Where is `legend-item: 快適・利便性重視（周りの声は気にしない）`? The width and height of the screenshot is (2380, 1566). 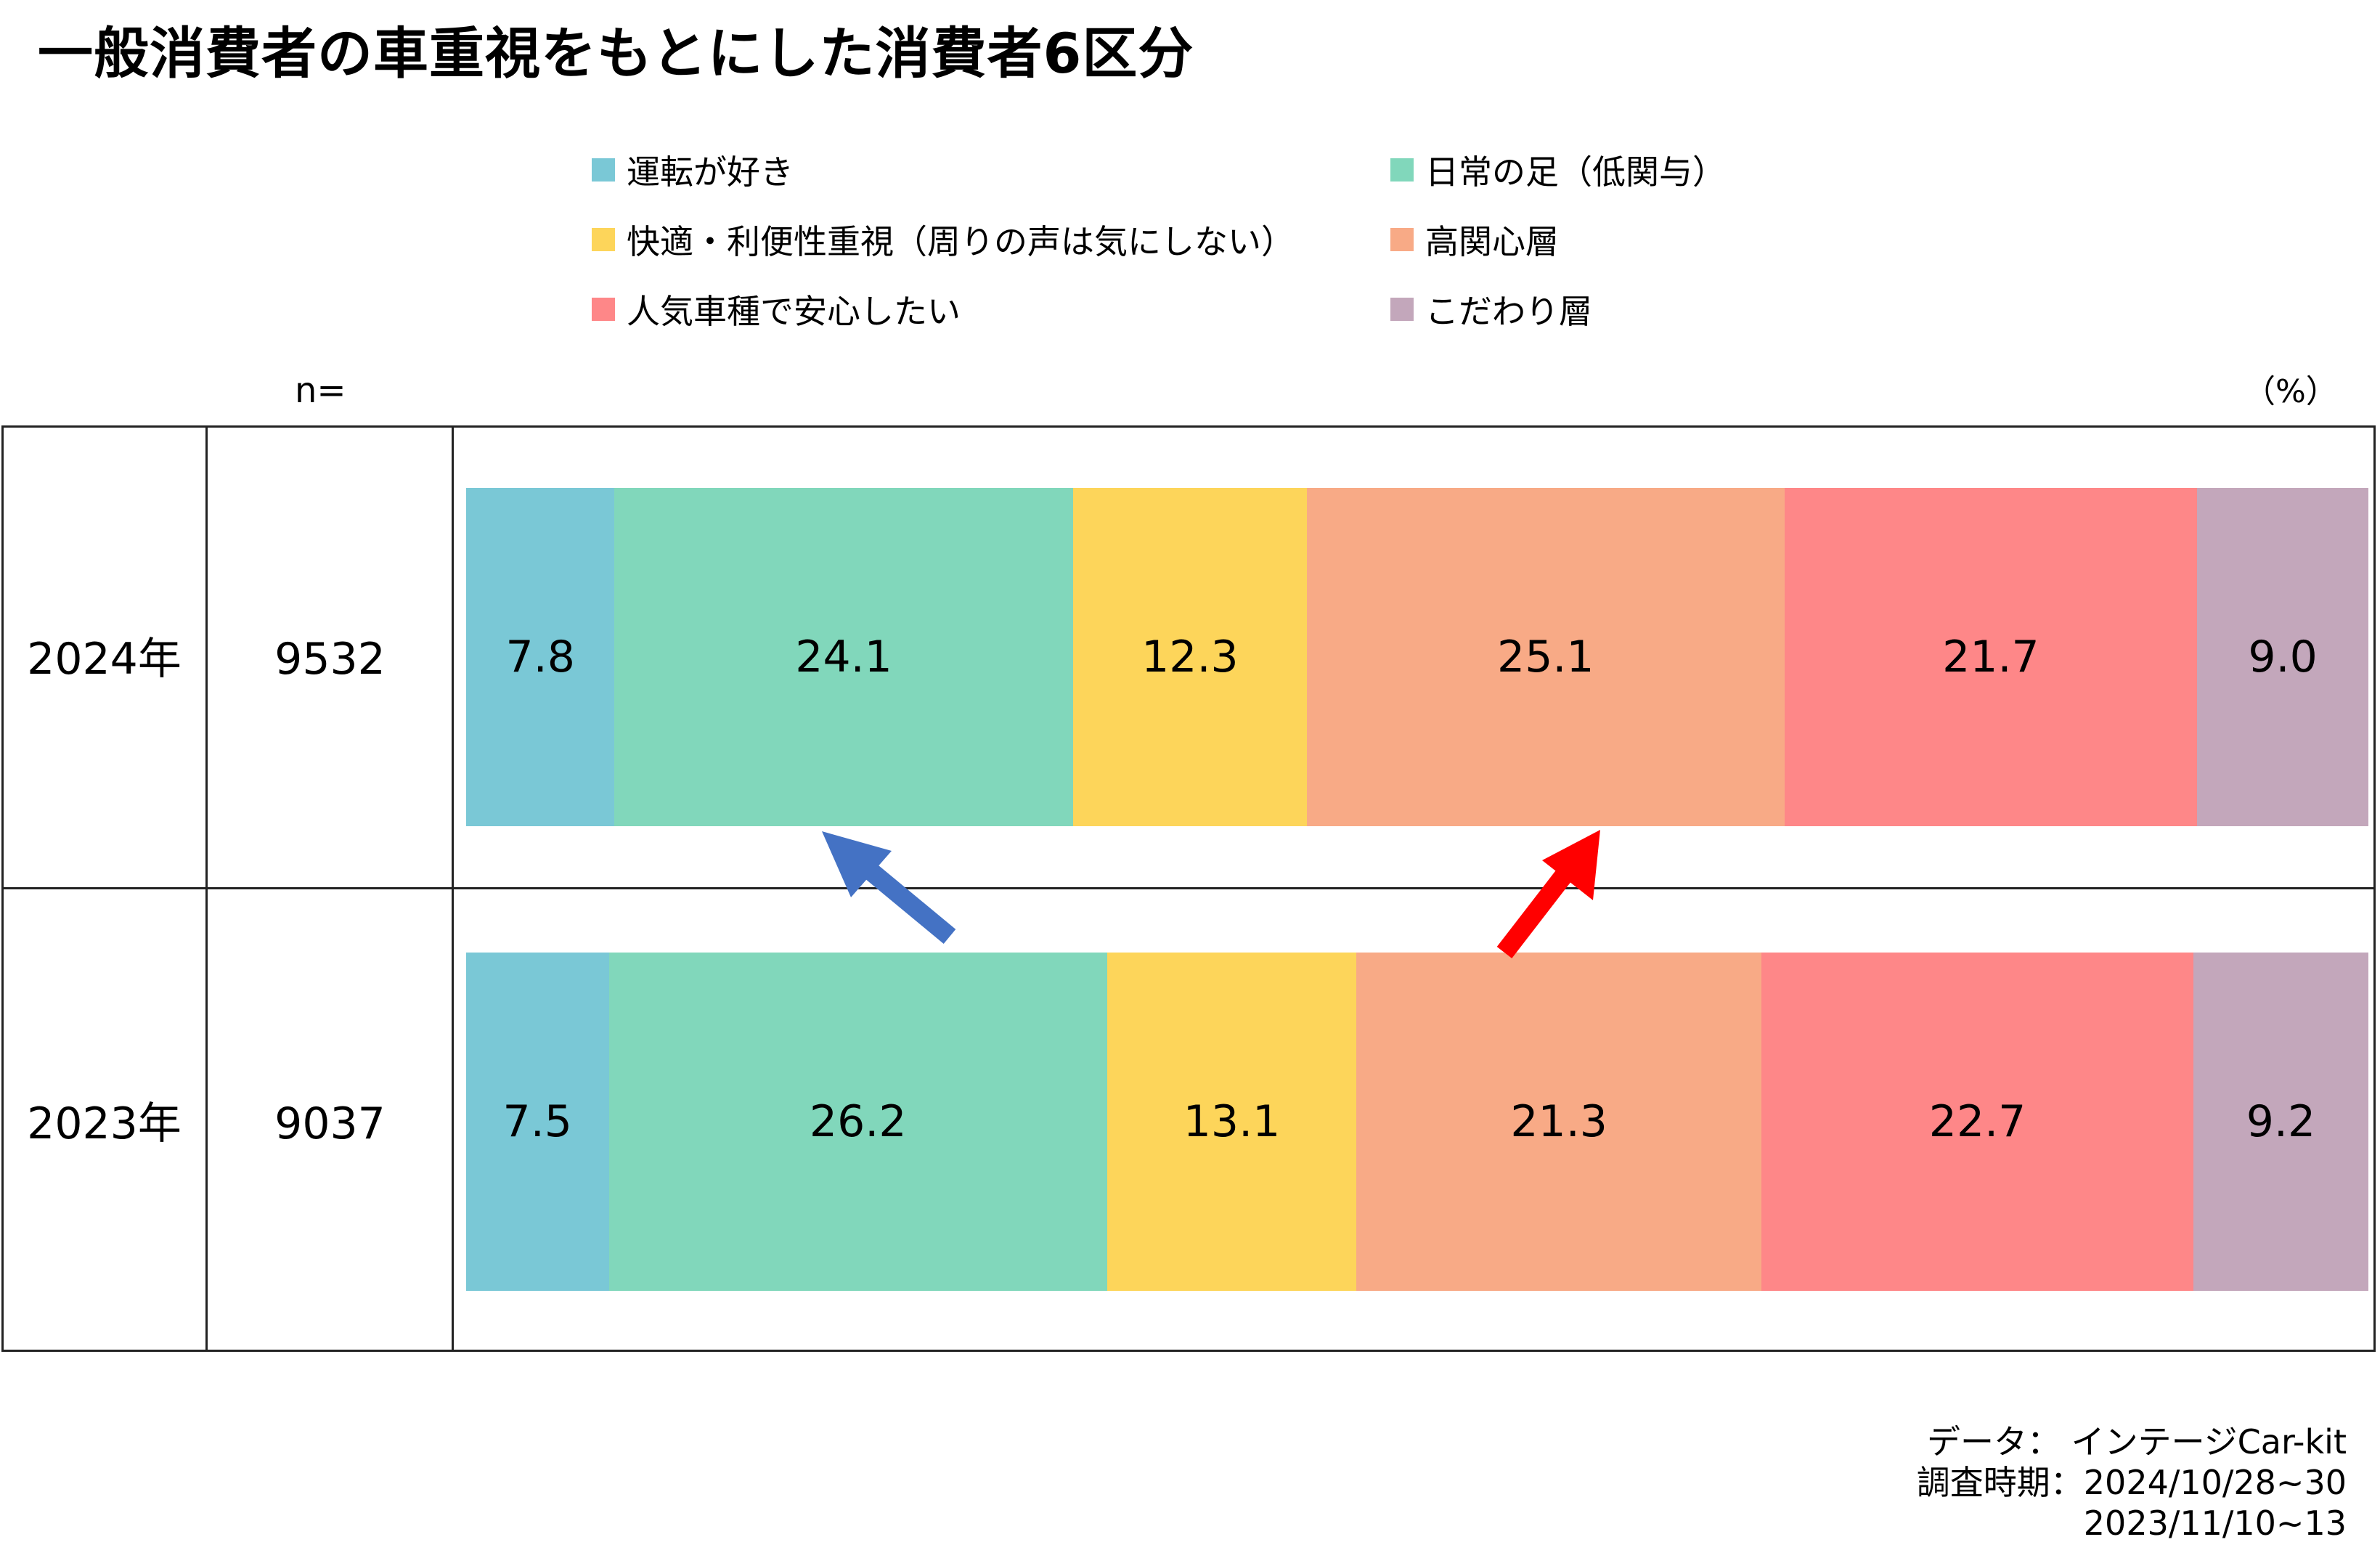
legend-item: 快適・利便性重視（周りの声は気にしない） is located at coordinates (944, 240).